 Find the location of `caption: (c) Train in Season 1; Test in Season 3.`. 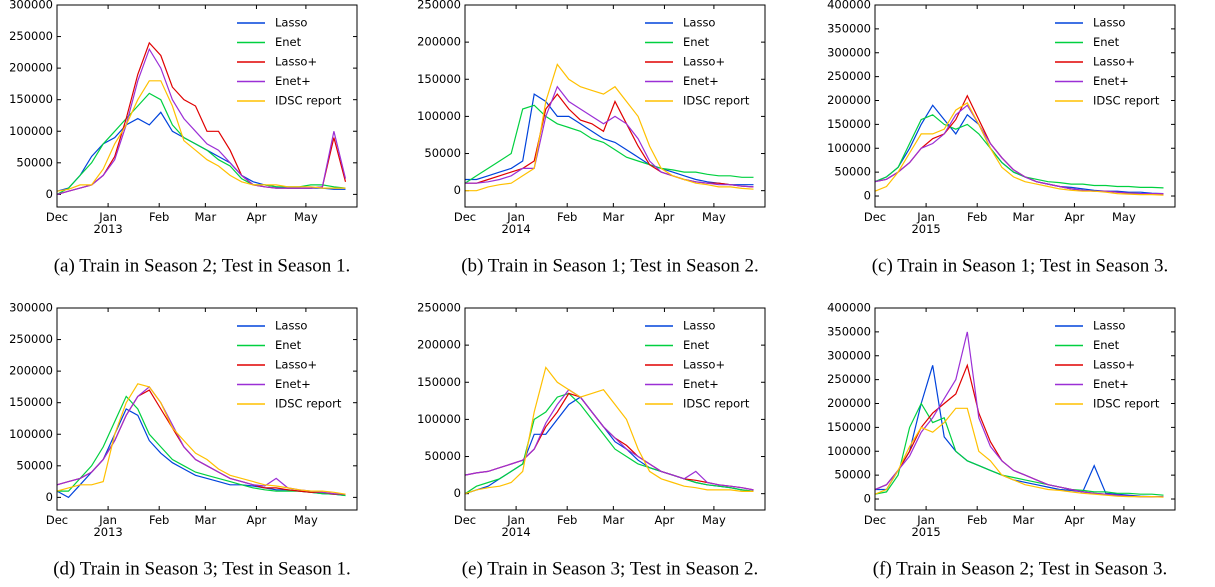

caption: (c) Train in Season 1; Test in Season 3. is located at coordinates (1020, 265).